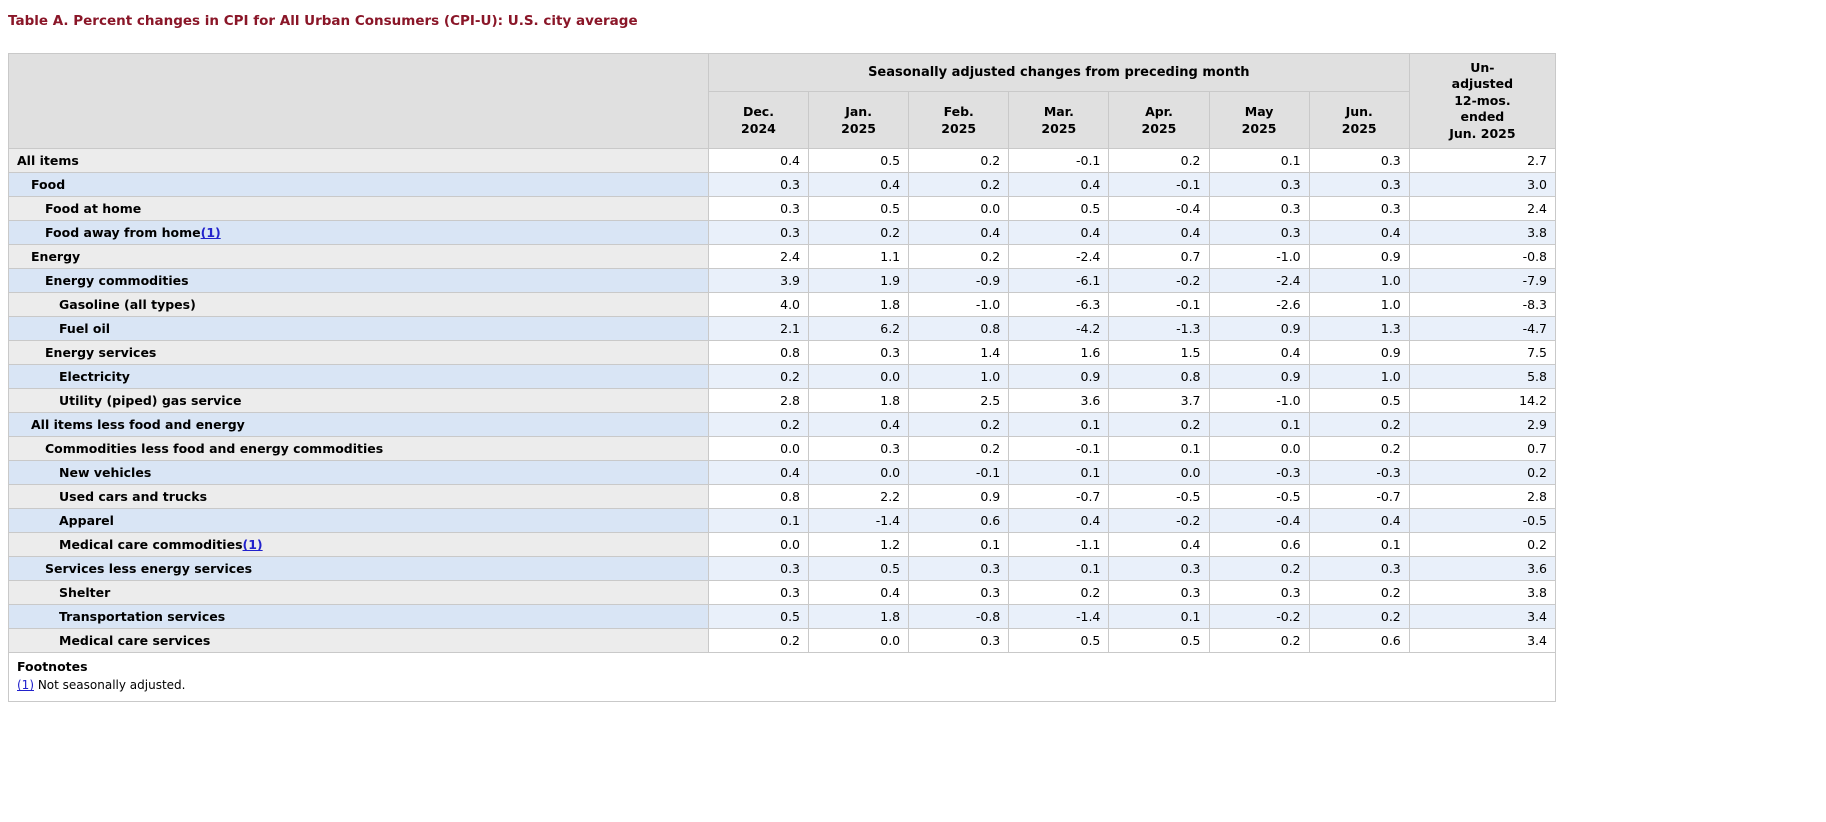 This screenshot has width=1826, height=822. What do you see at coordinates (782, 209) in the screenshot?
I see `table-row: Food at home 0.3 0.5 0.0 0.5 -0.4 0.3 0.3 2.4` at bounding box center [782, 209].